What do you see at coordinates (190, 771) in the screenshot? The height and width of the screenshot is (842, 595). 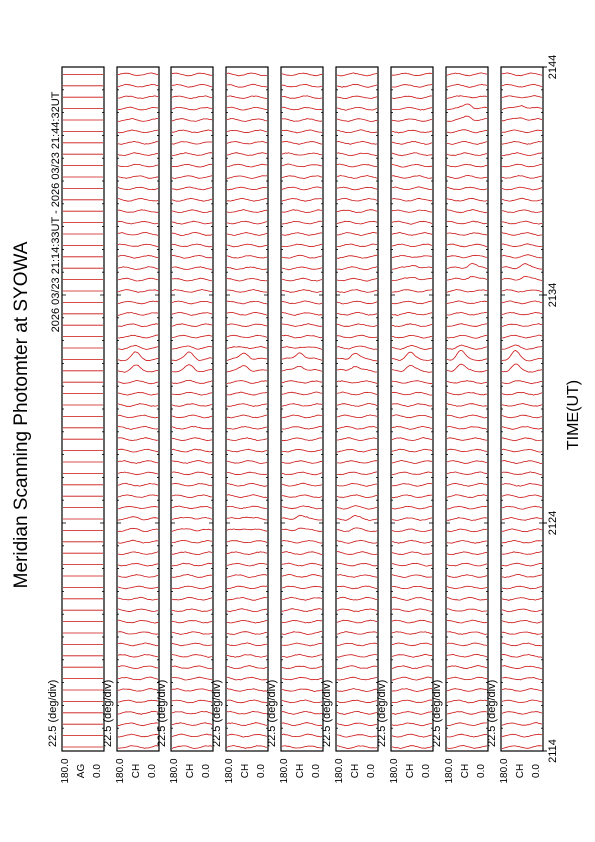 I see `channel-label: CH` at bounding box center [190, 771].